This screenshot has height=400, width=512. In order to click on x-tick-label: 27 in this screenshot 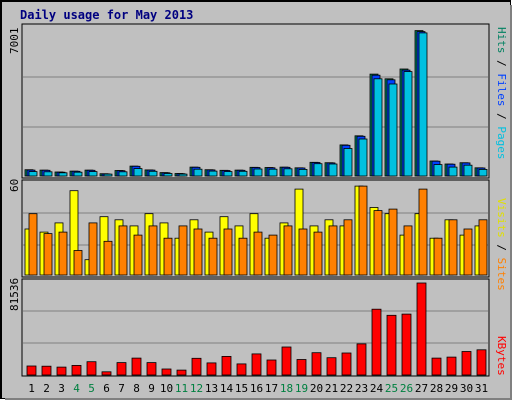, I will do `click(421, 388)`.